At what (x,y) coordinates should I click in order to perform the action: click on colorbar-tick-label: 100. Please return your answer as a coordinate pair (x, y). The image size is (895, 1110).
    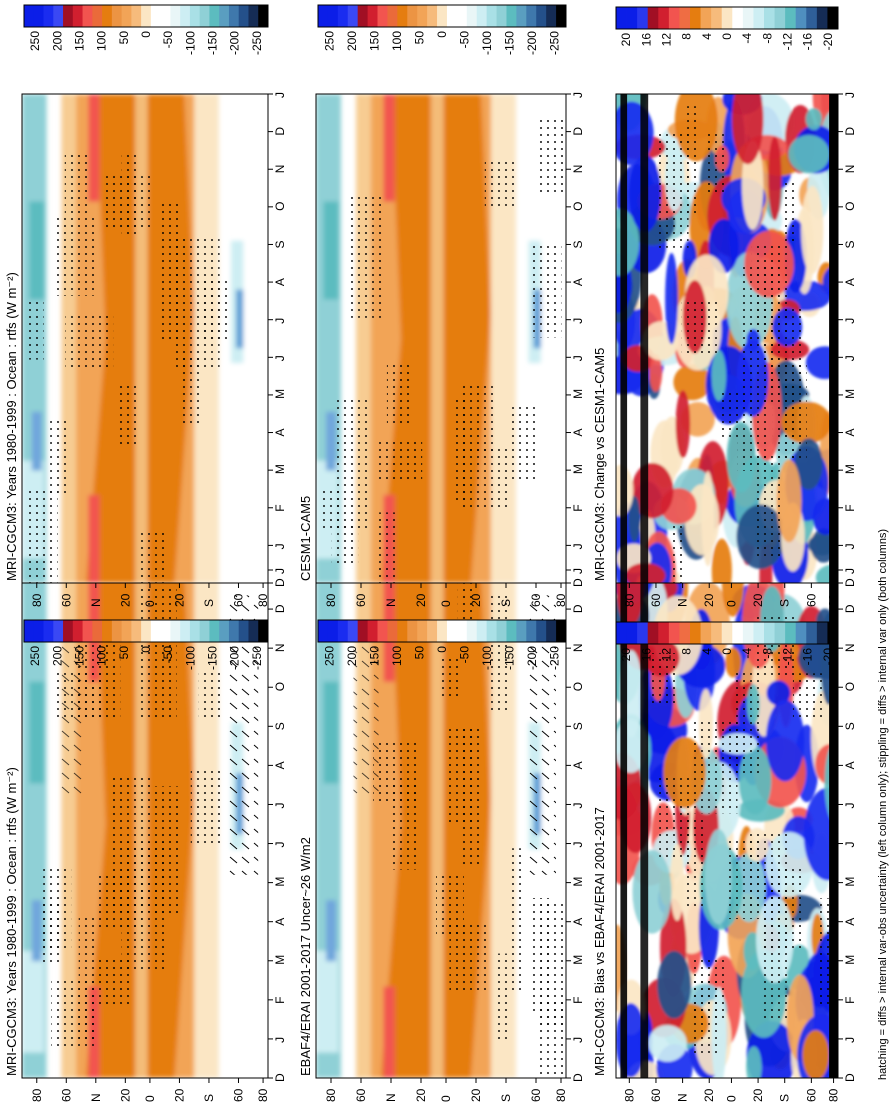
    Looking at the image, I should click on (397, 656).